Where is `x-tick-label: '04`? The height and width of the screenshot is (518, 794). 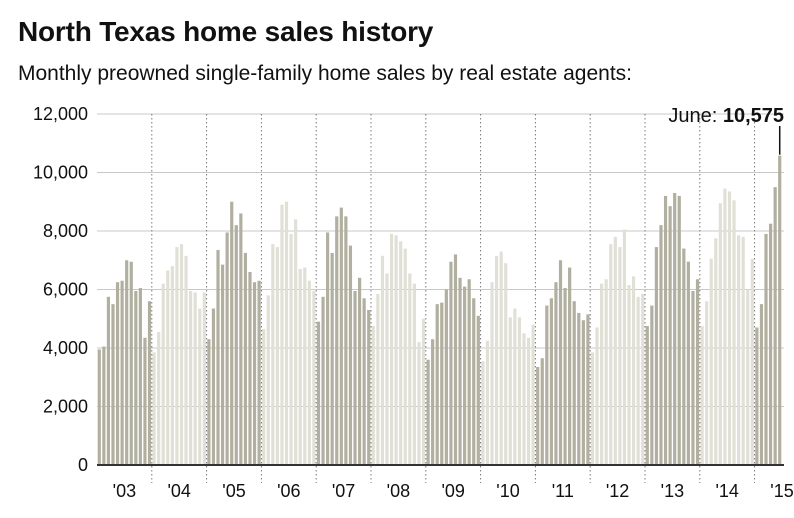 x-tick-label: '04 is located at coordinates (178, 491).